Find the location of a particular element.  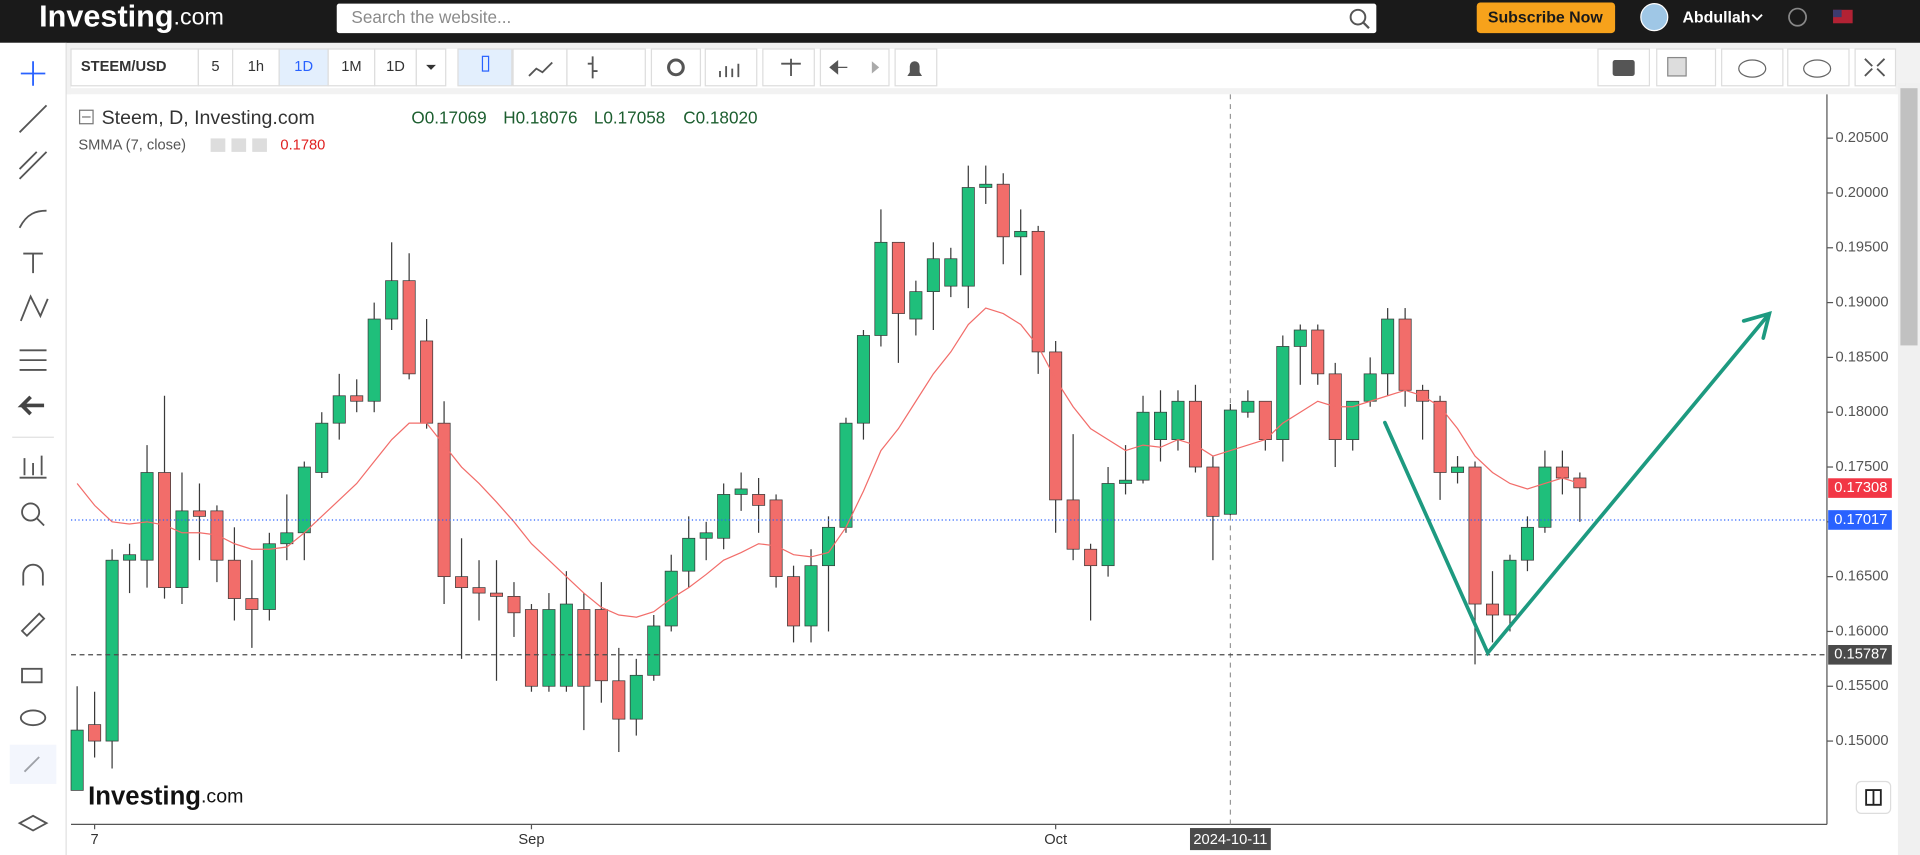

watermark: Investing.com is located at coordinates (165, 796).